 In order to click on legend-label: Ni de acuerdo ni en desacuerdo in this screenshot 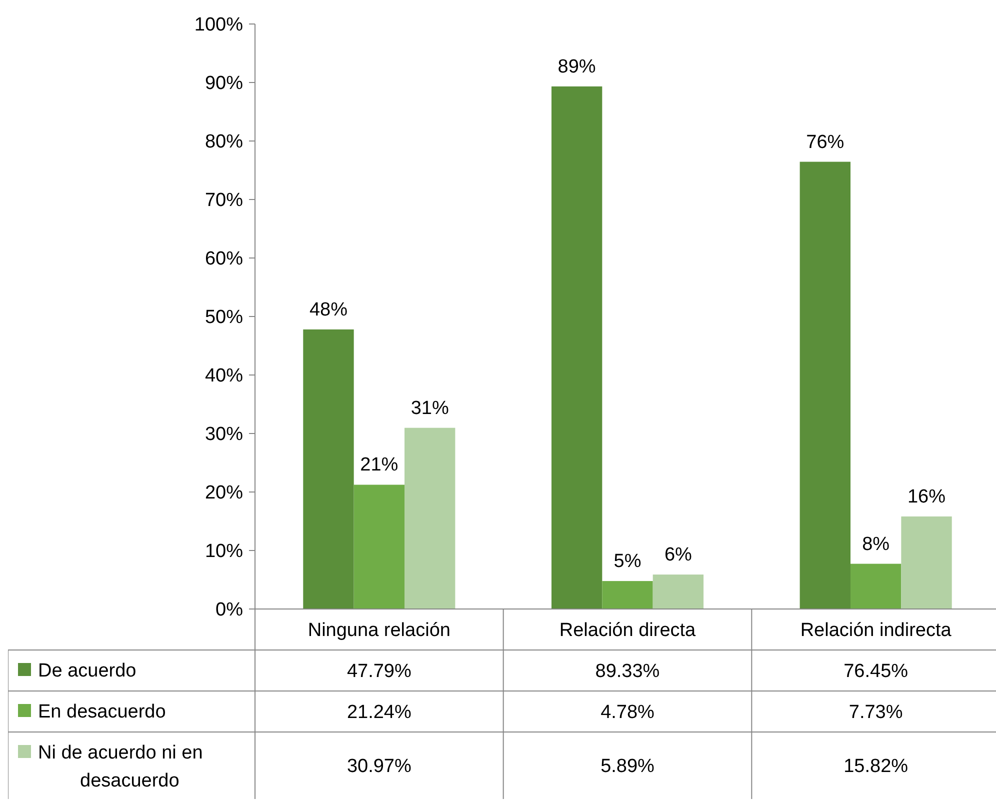, I will do `click(120, 767)`.